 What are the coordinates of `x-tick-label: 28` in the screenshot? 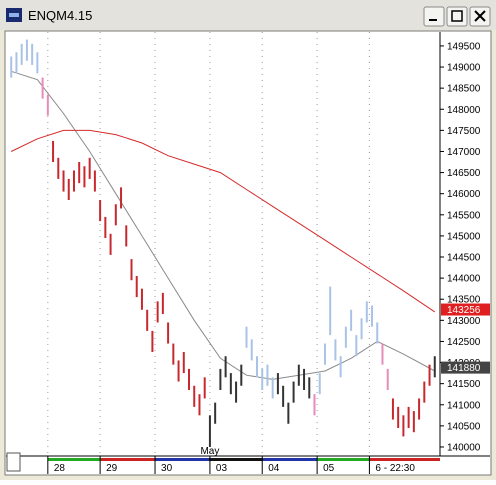 It's located at (60, 468).